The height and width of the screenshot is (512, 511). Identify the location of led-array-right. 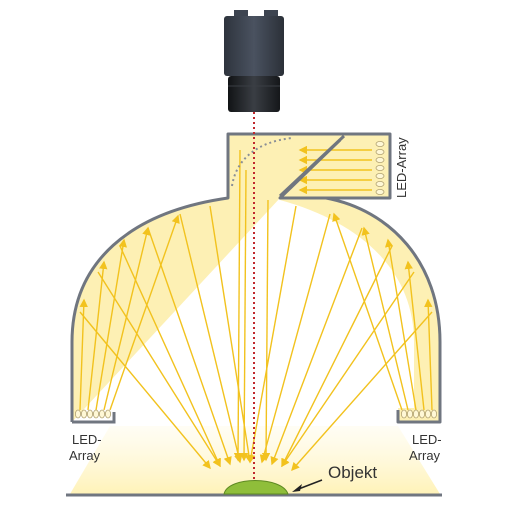
(418, 414).